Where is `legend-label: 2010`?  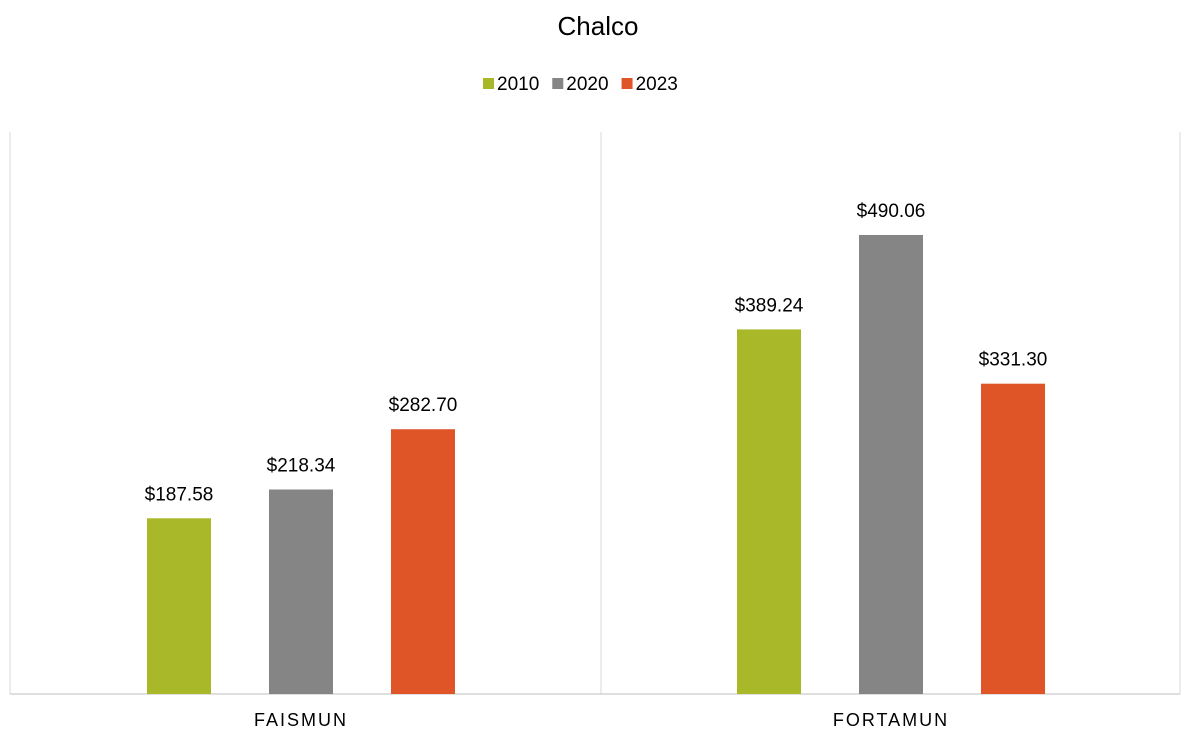
legend-label: 2010 is located at coordinates (518, 84).